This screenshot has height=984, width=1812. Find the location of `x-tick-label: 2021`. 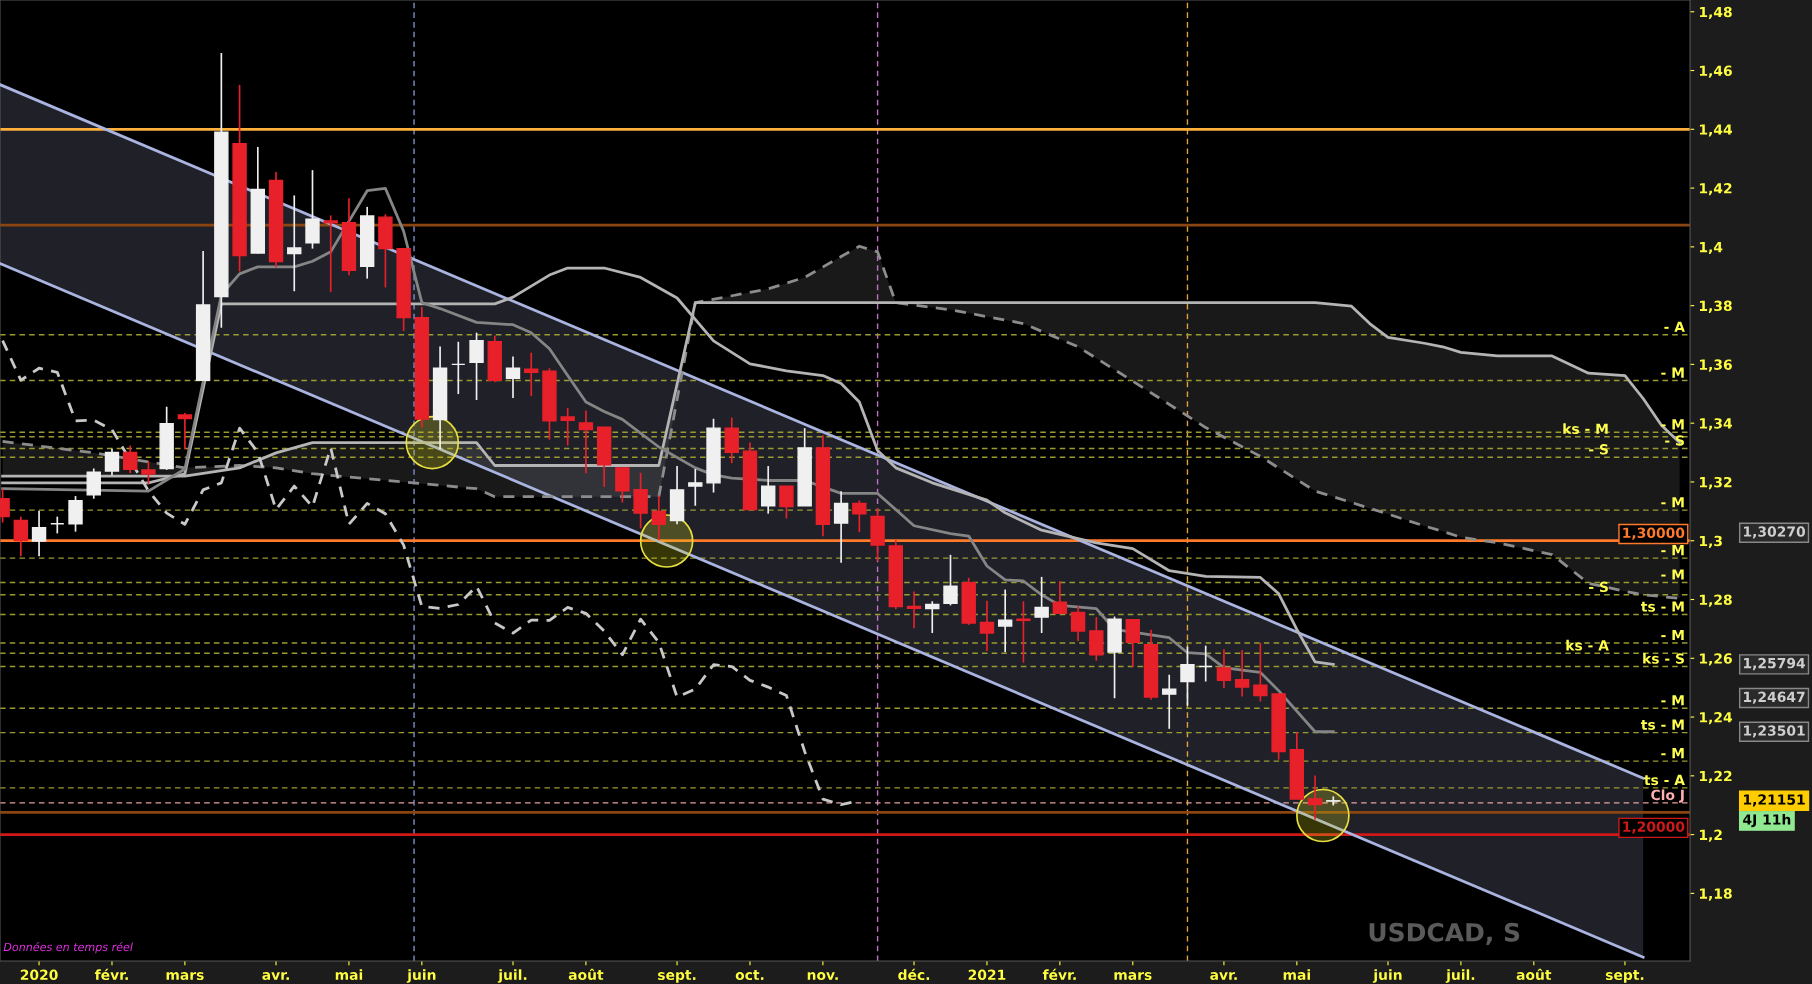

x-tick-label: 2021 is located at coordinates (987, 975).